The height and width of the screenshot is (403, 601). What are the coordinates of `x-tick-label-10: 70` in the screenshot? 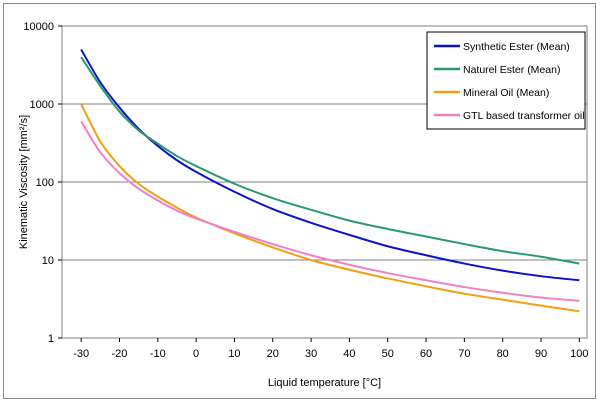 It's located at (464, 354).